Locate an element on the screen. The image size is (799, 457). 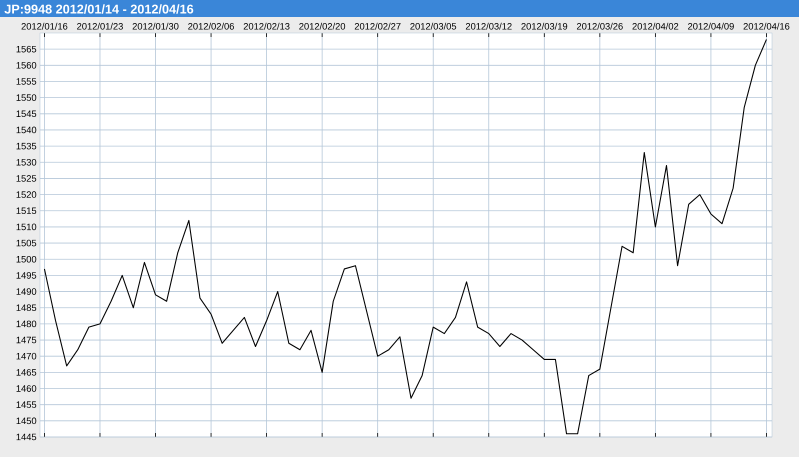
x-tick-label: 2012/01/16 is located at coordinates (45, 26).